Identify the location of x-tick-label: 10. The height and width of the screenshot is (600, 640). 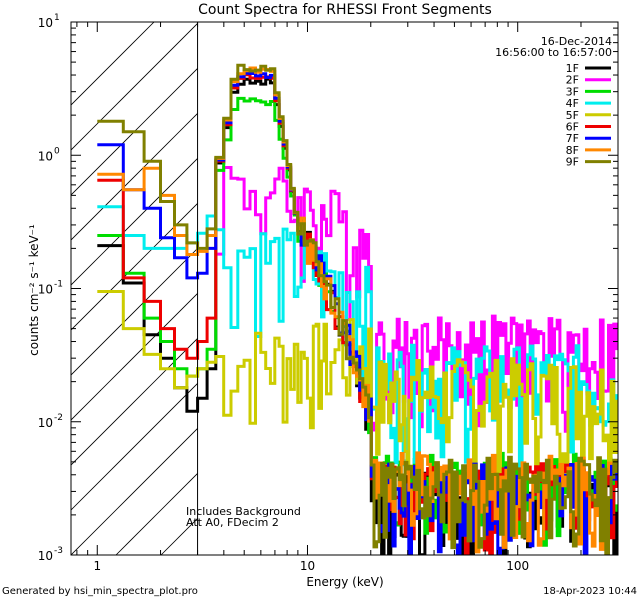
(307, 566).